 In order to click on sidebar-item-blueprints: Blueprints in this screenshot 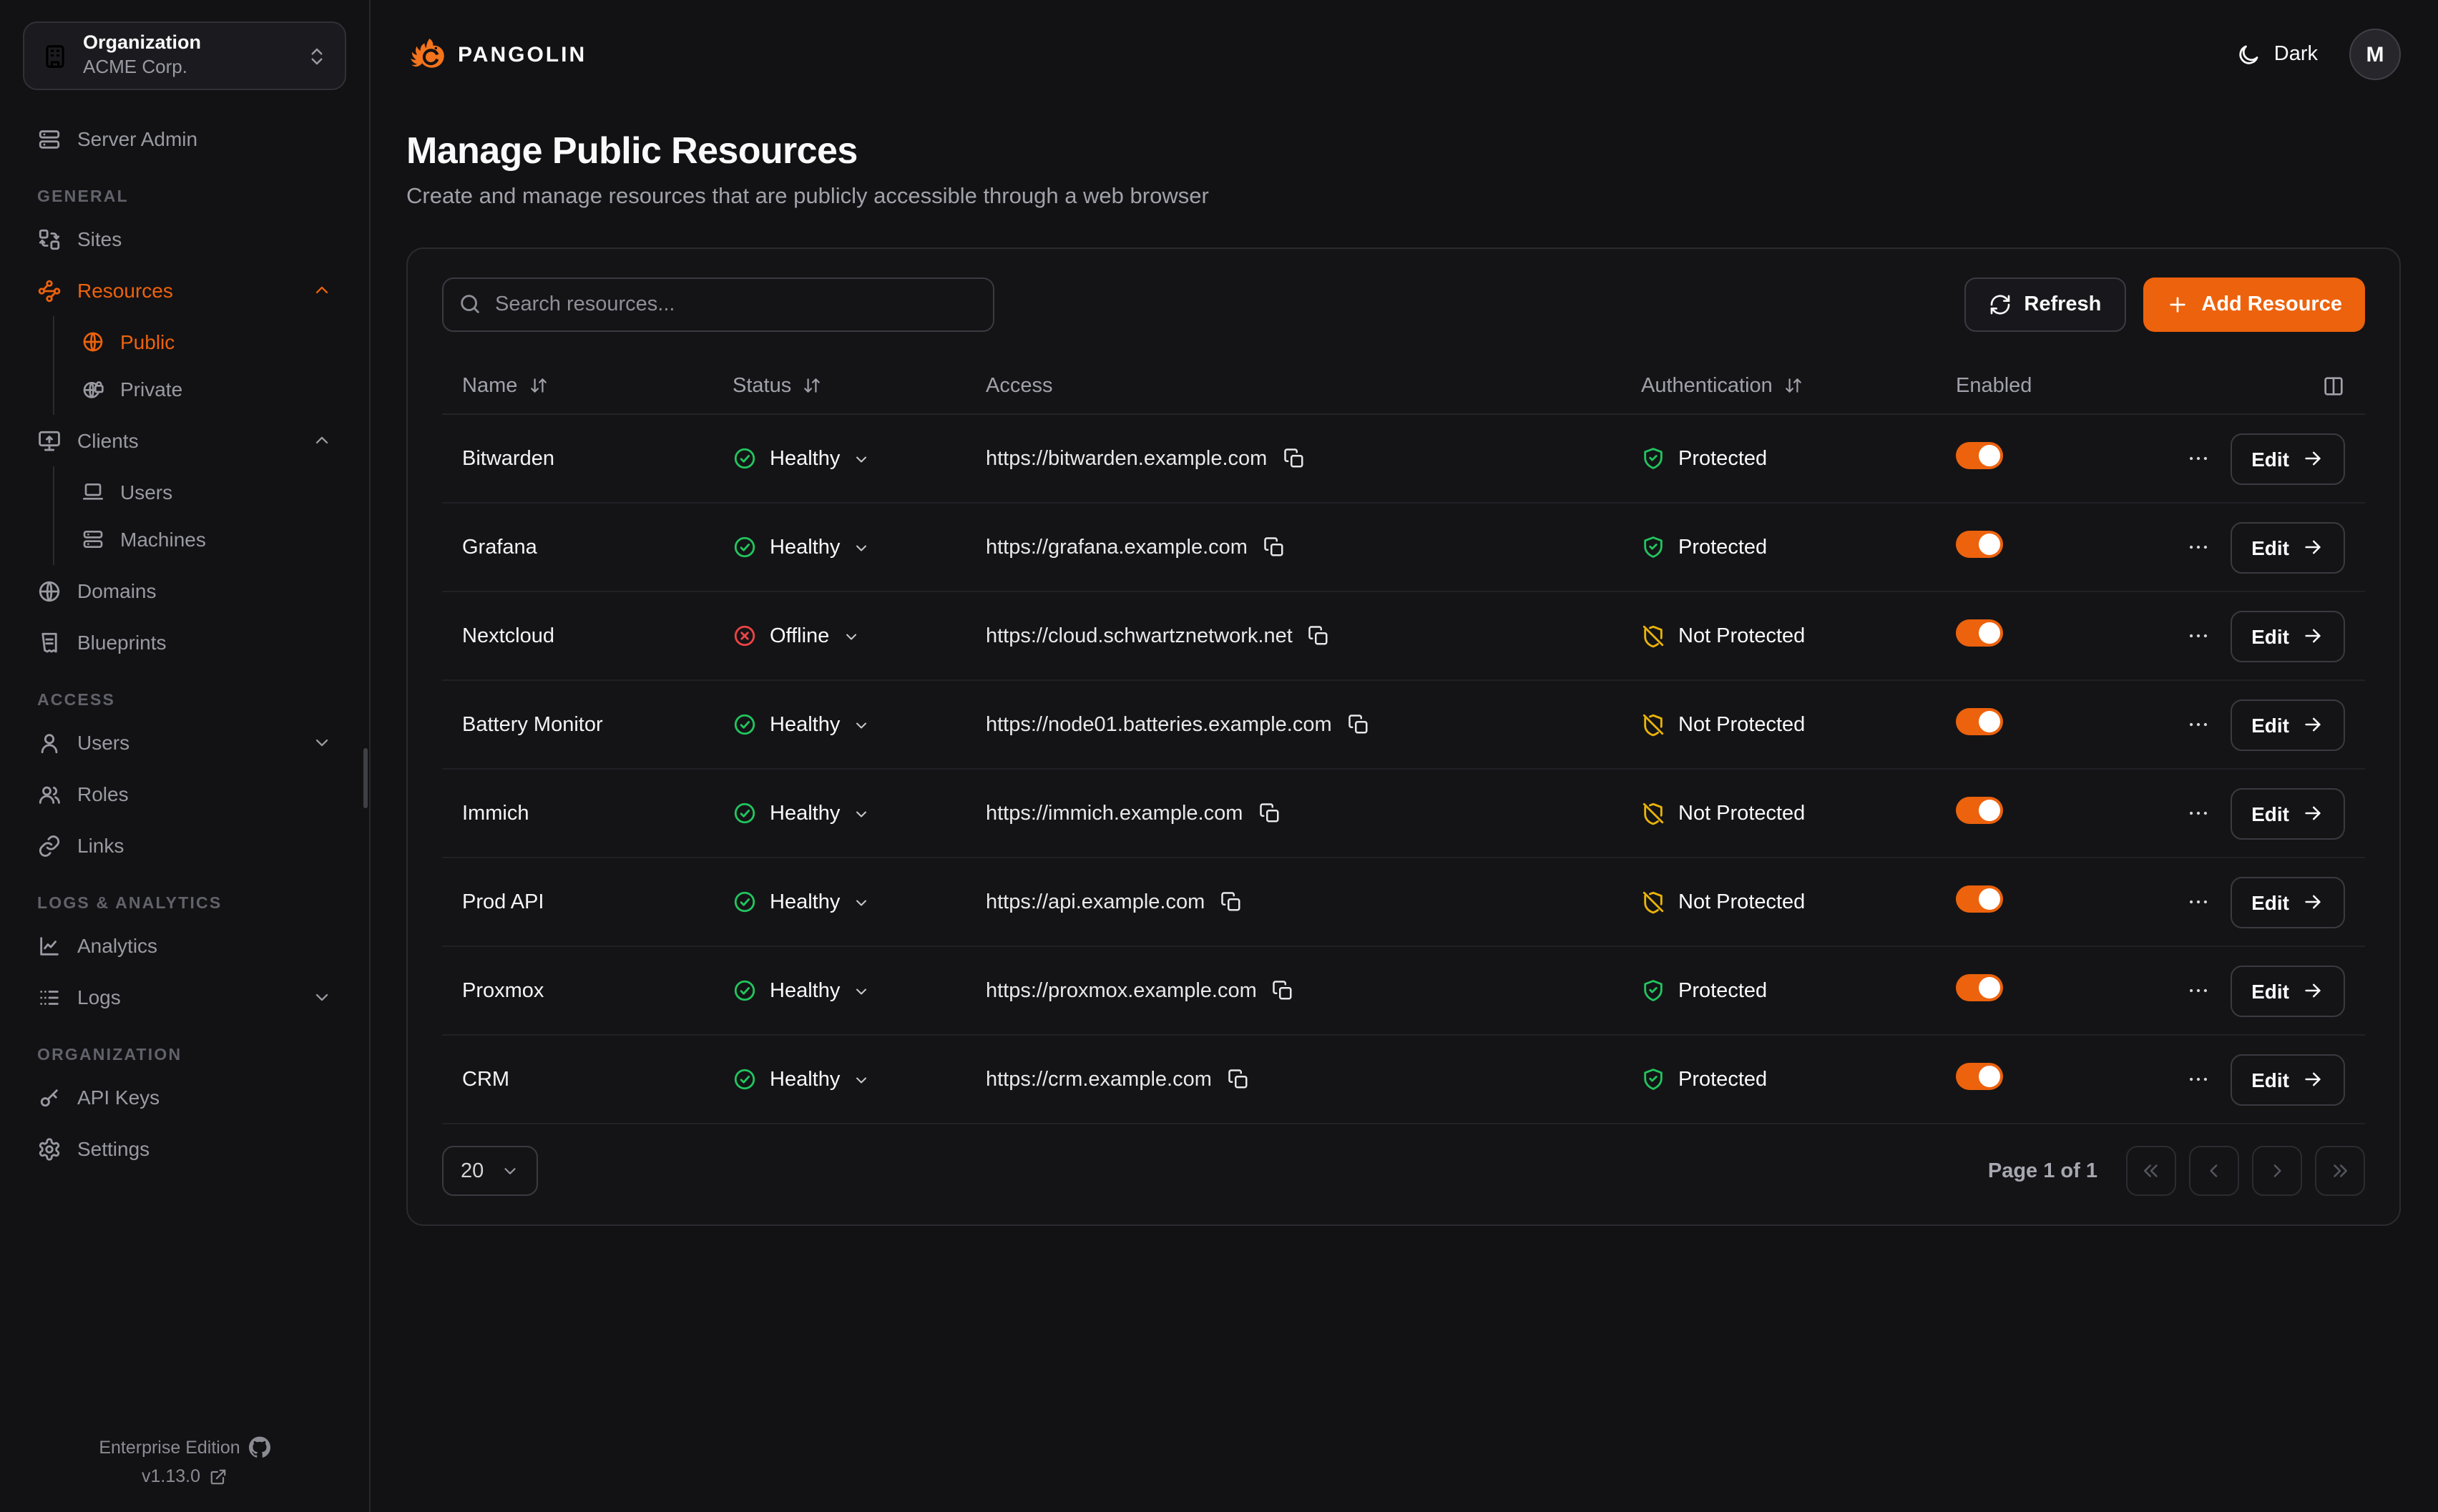, I will do `click(185, 642)`.